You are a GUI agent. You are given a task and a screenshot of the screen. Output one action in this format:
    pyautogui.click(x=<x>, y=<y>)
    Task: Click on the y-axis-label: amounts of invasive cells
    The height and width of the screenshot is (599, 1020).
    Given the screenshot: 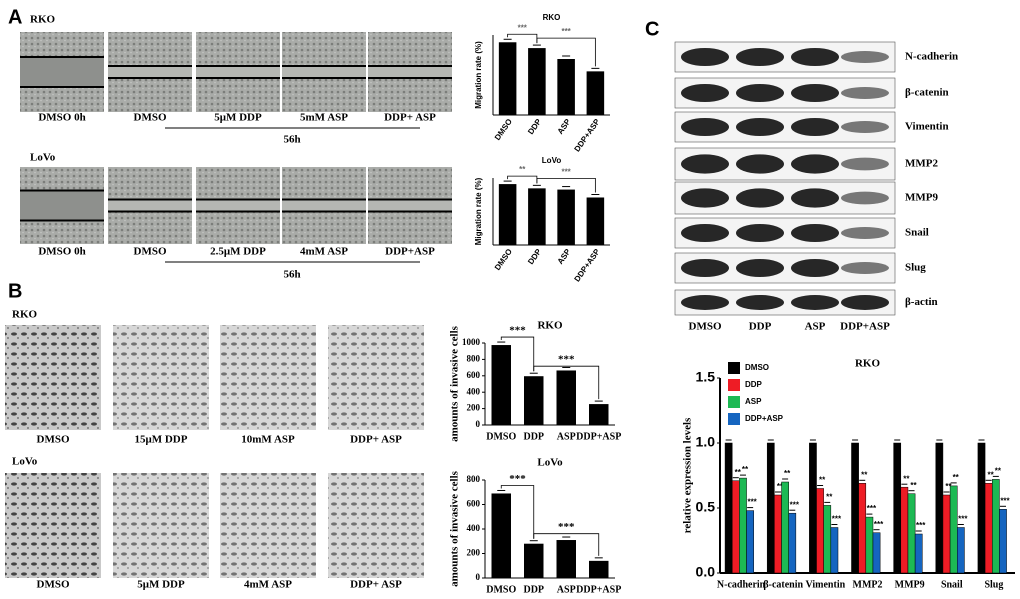 What is the action you would take?
    pyautogui.click(x=455, y=528)
    